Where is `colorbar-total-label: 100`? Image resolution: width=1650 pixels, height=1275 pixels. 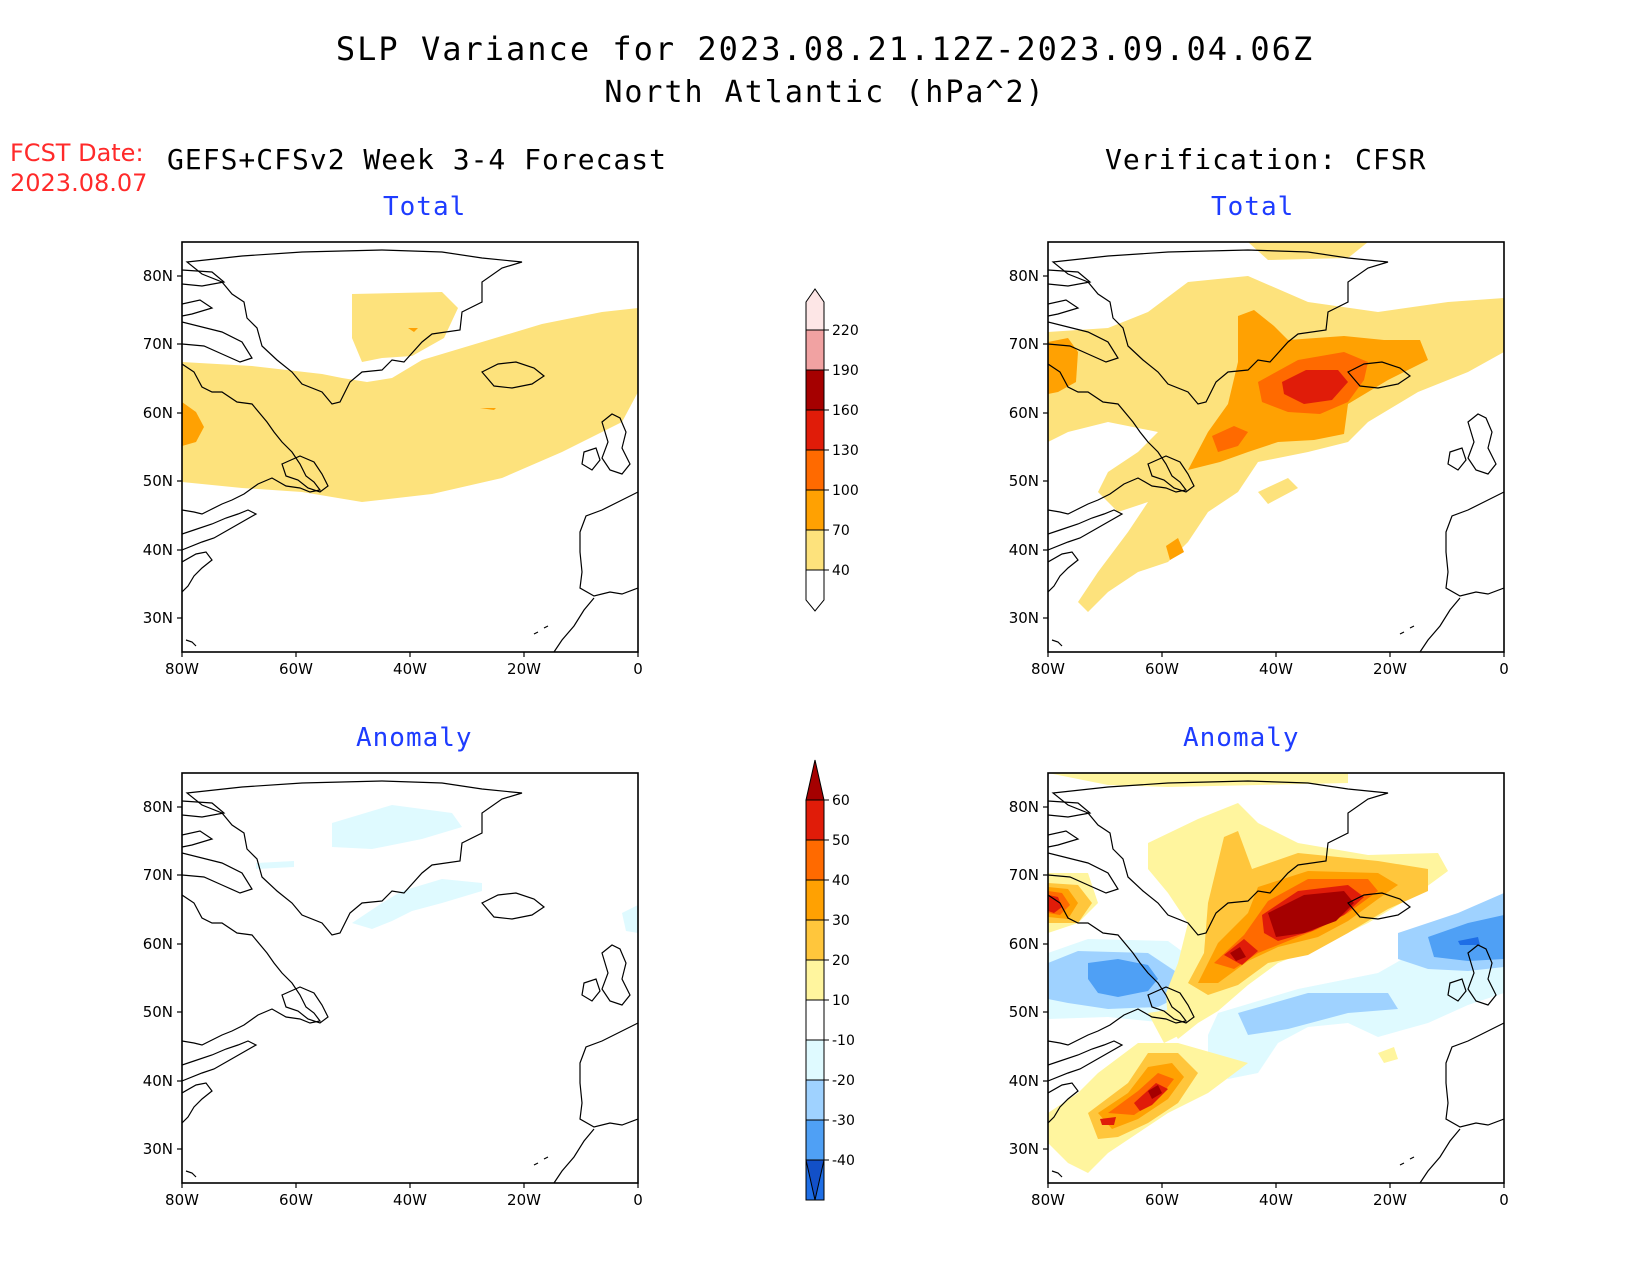 colorbar-total-label: 100 is located at coordinates (845, 491).